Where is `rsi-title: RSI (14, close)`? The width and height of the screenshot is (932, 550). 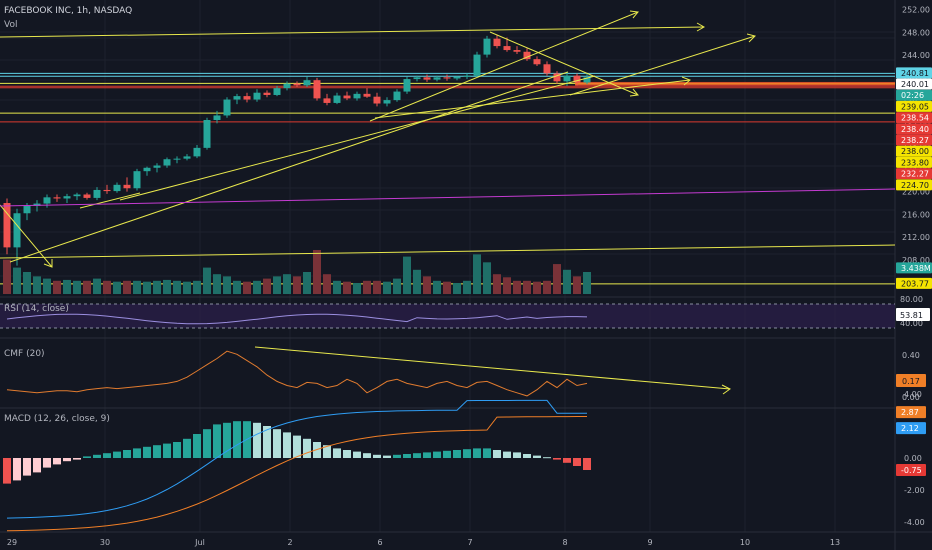 rsi-title: RSI (14, close) is located at coordinates (36, 309).